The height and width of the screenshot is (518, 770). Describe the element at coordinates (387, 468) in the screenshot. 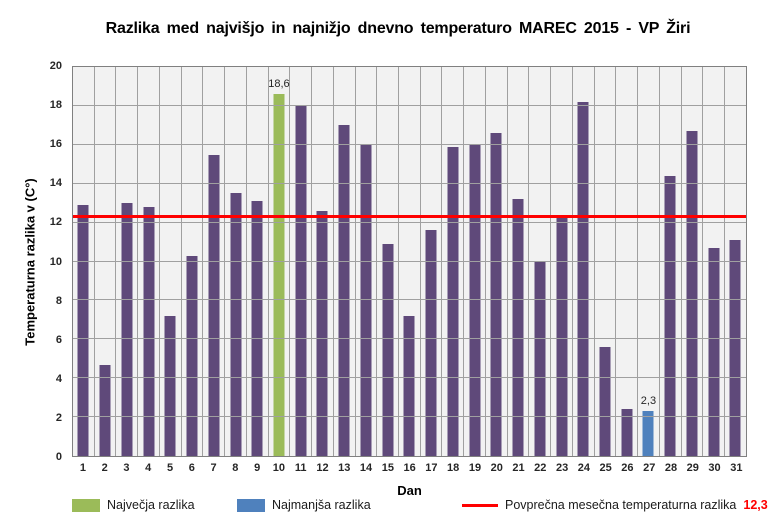

I see `x-tick-label-15: 15` at that location.